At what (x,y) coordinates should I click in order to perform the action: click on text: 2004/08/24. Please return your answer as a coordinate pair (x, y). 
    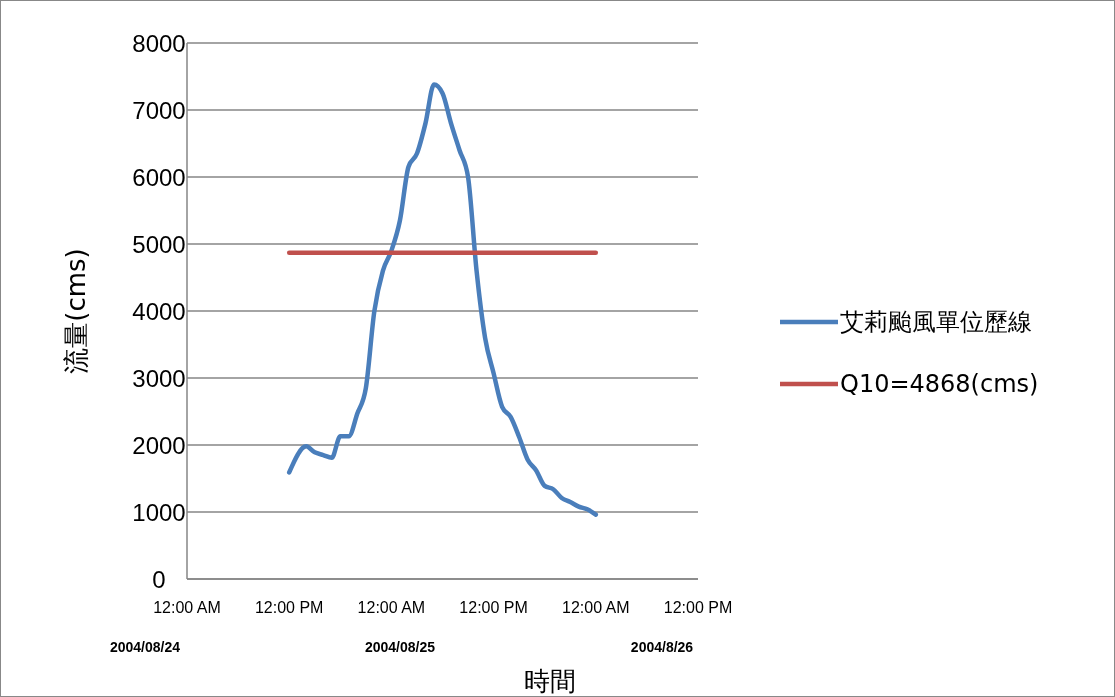
    Looking at the image, I should click on (145, 647).